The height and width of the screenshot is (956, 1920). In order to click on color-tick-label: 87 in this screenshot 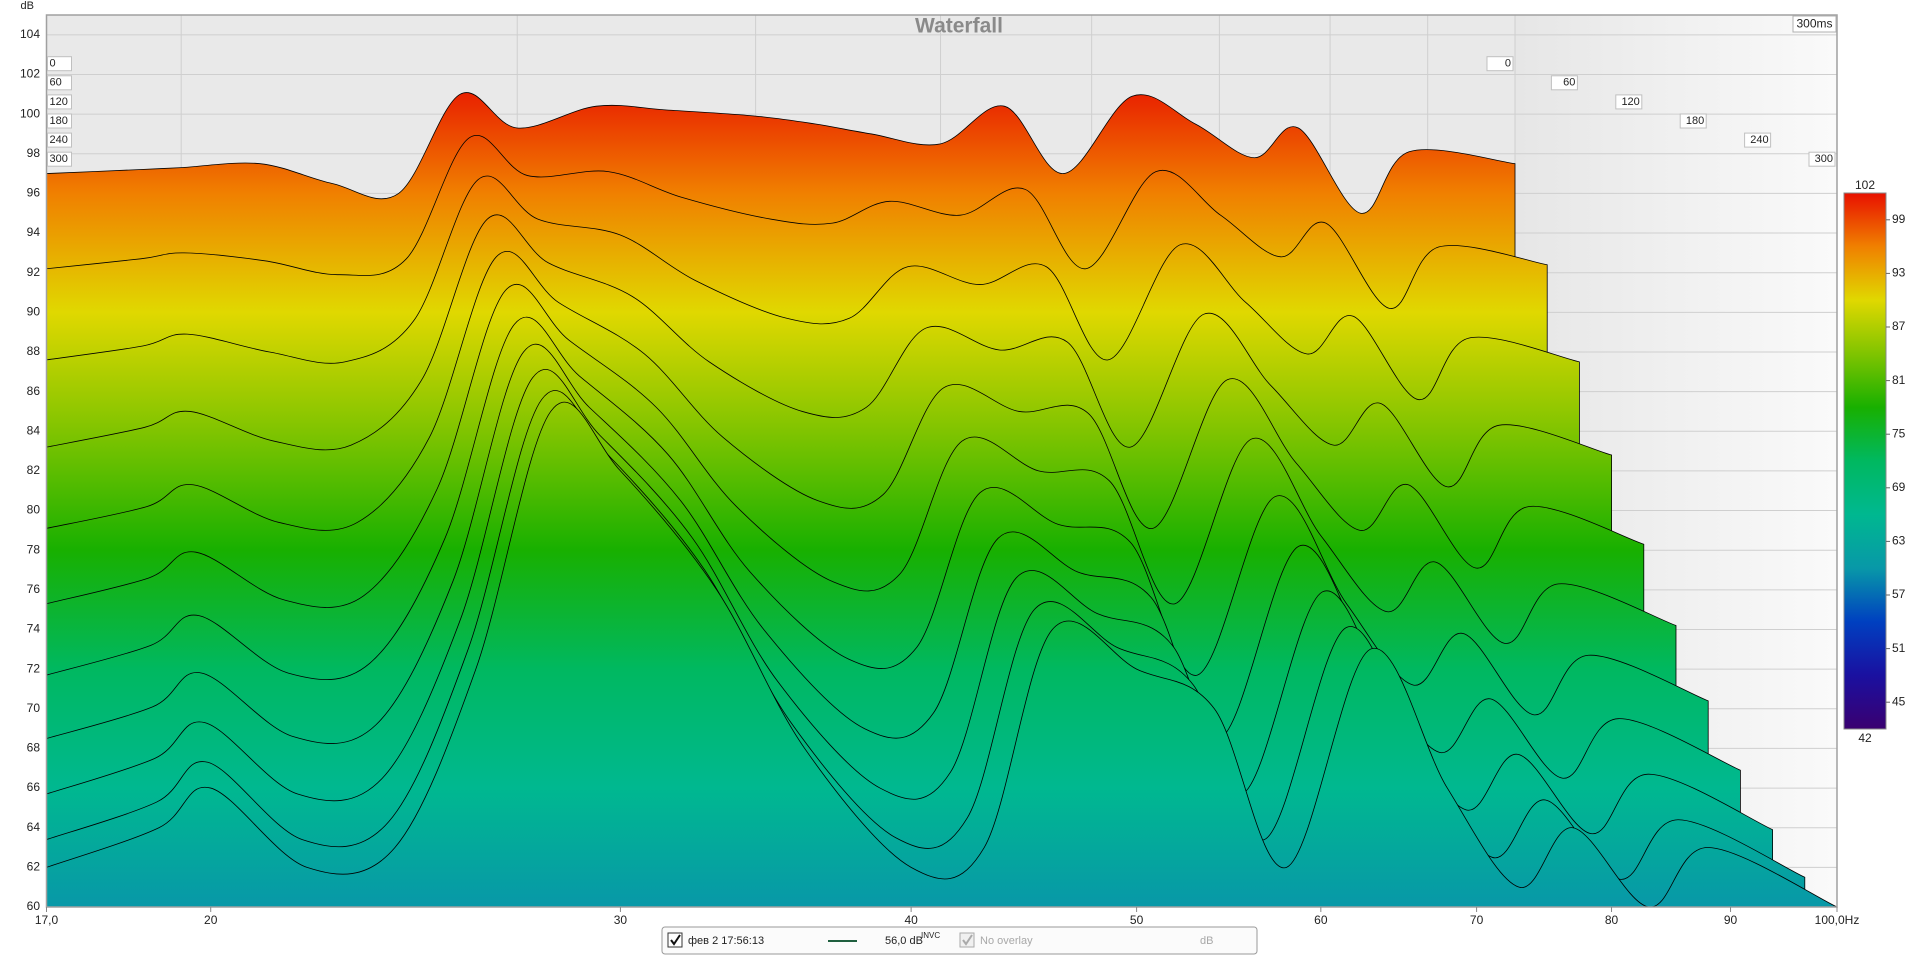, I will do `click(1899, 326)`.